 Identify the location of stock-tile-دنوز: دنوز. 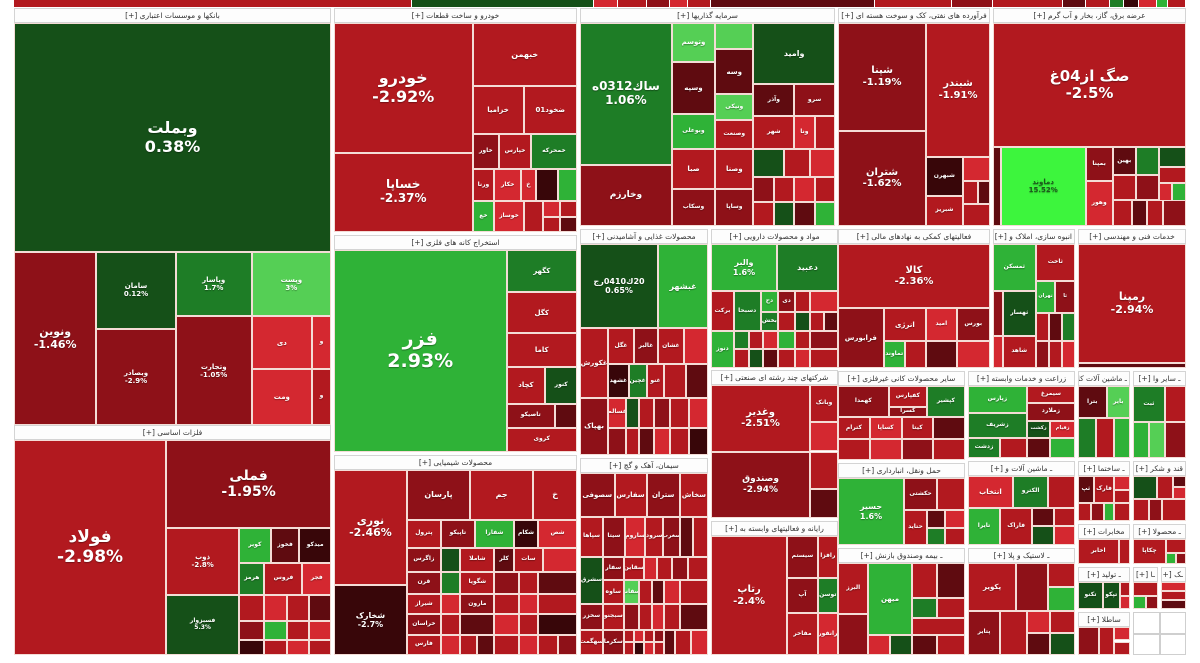
(722, 349).